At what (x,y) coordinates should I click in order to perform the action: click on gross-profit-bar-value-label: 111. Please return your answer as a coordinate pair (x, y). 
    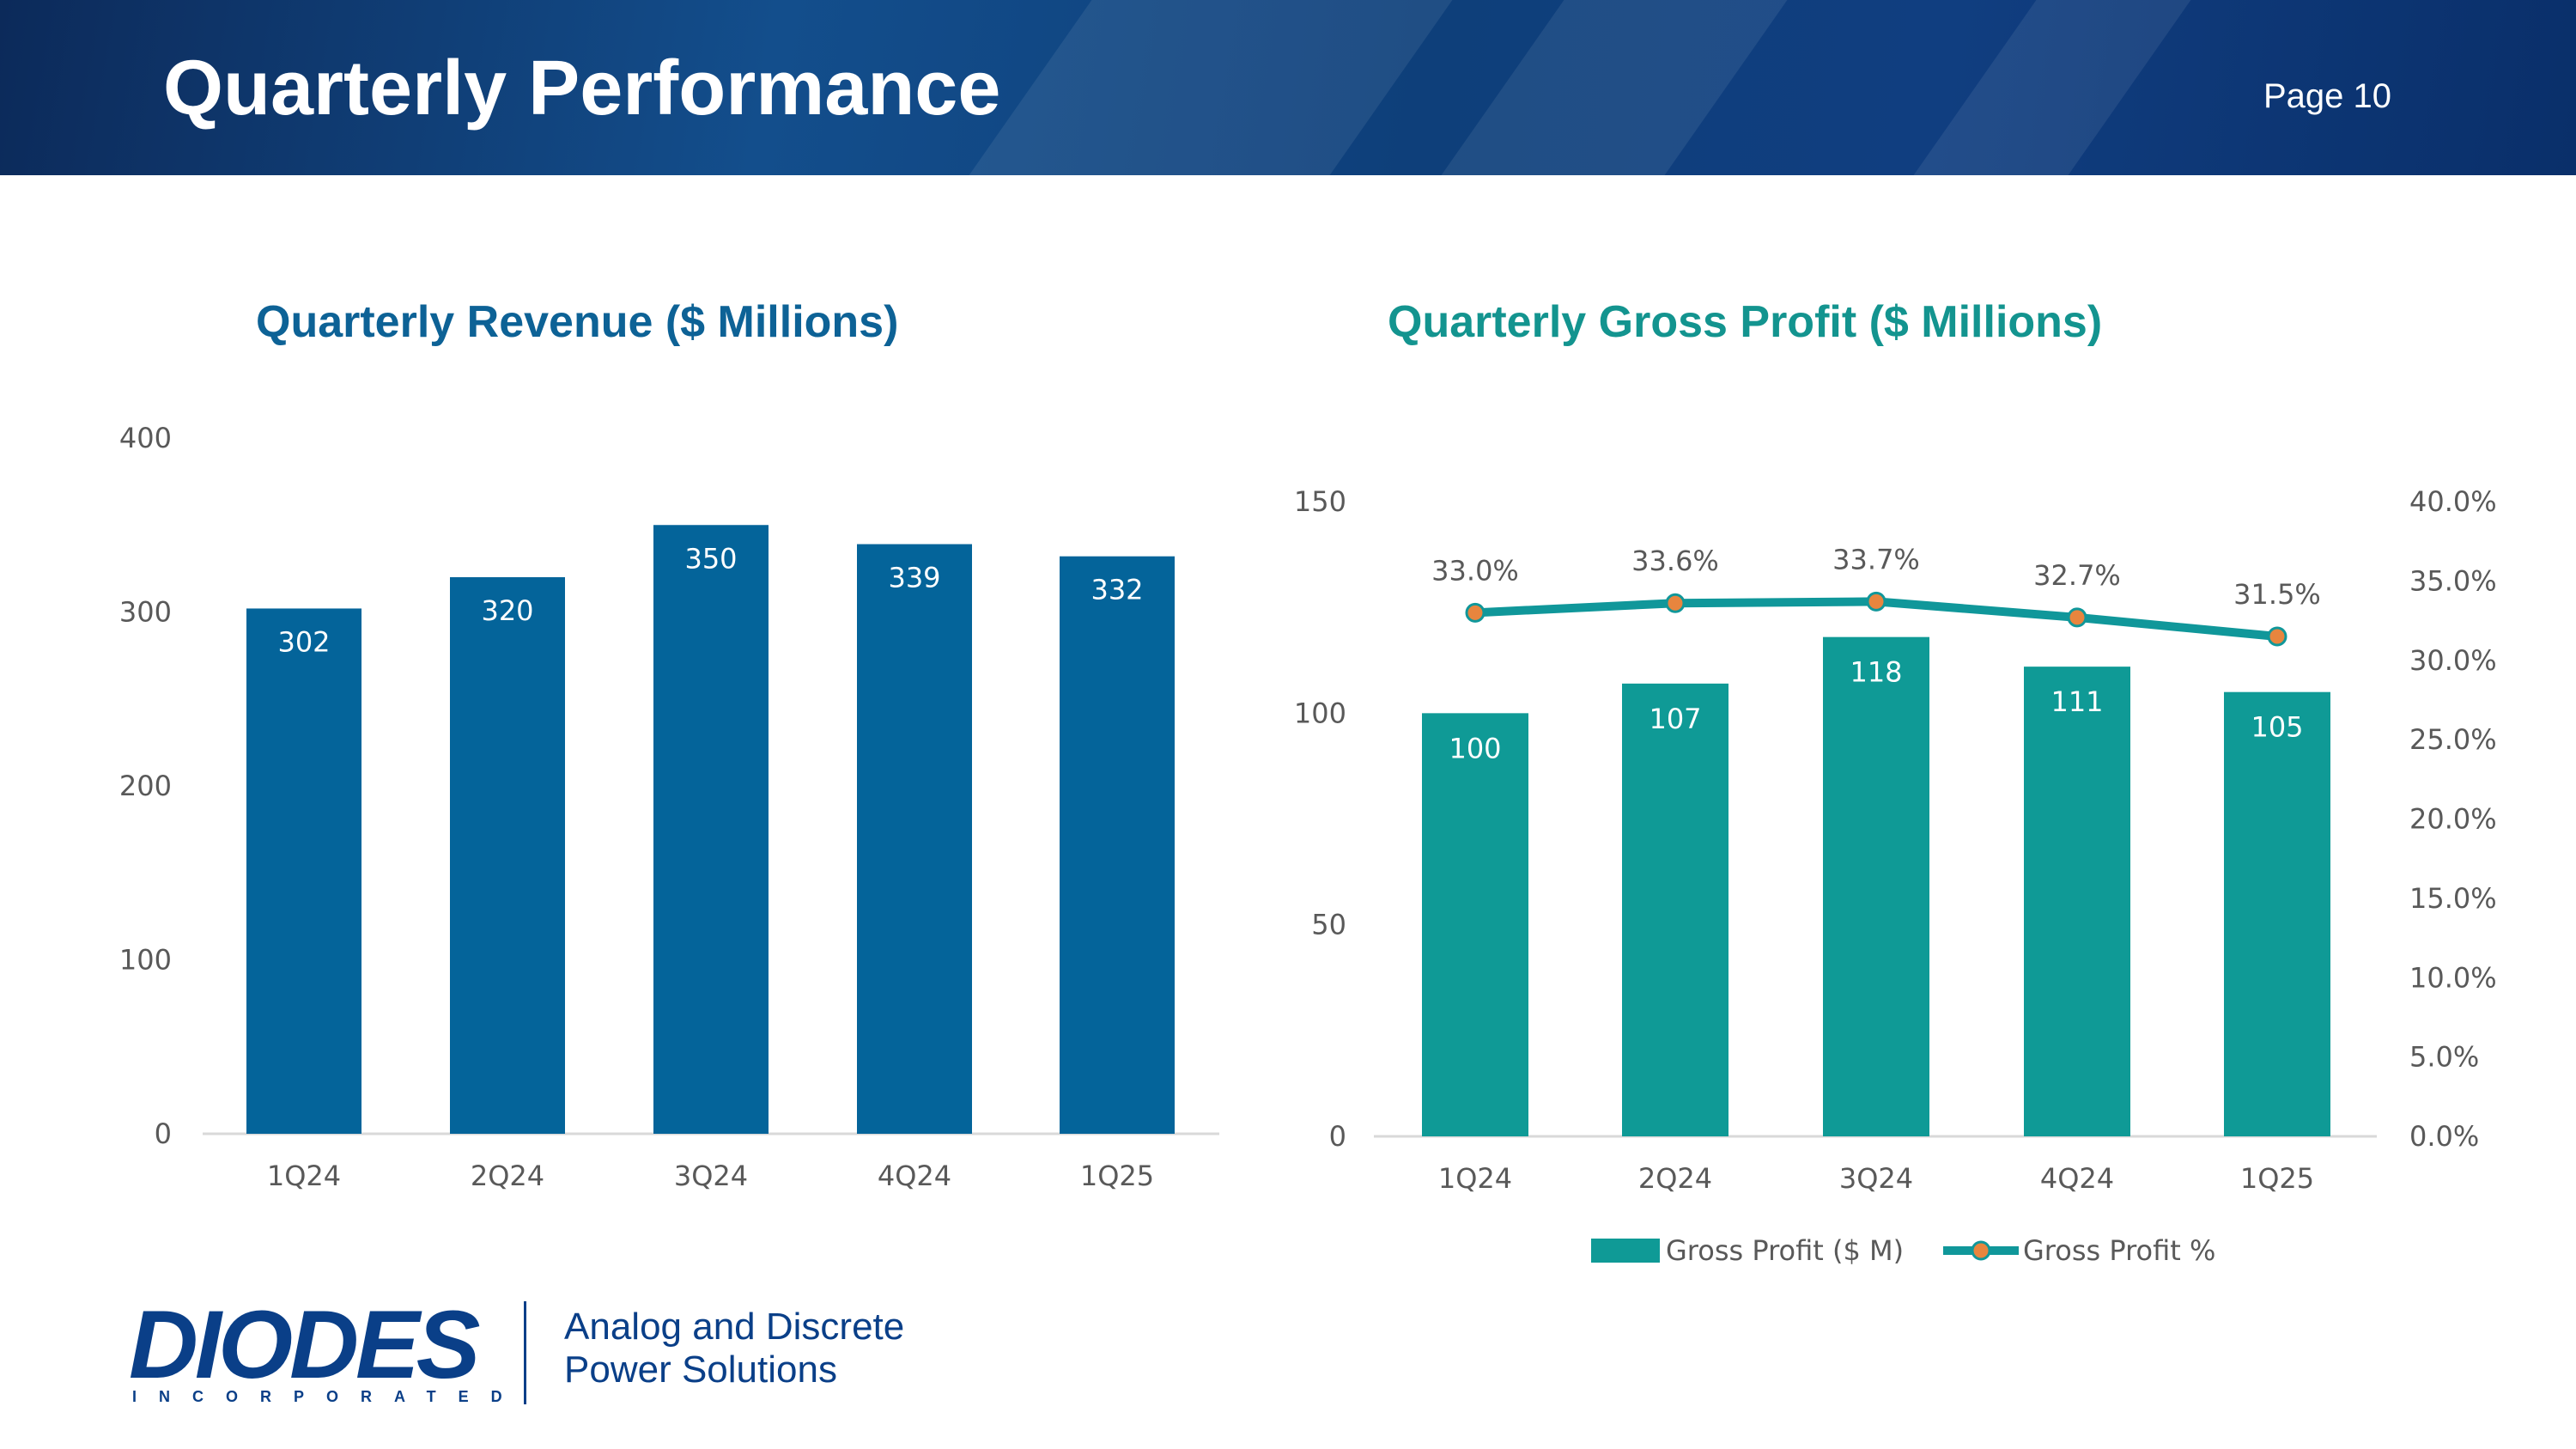
    Looking at the image, I should click on (2076, 701).